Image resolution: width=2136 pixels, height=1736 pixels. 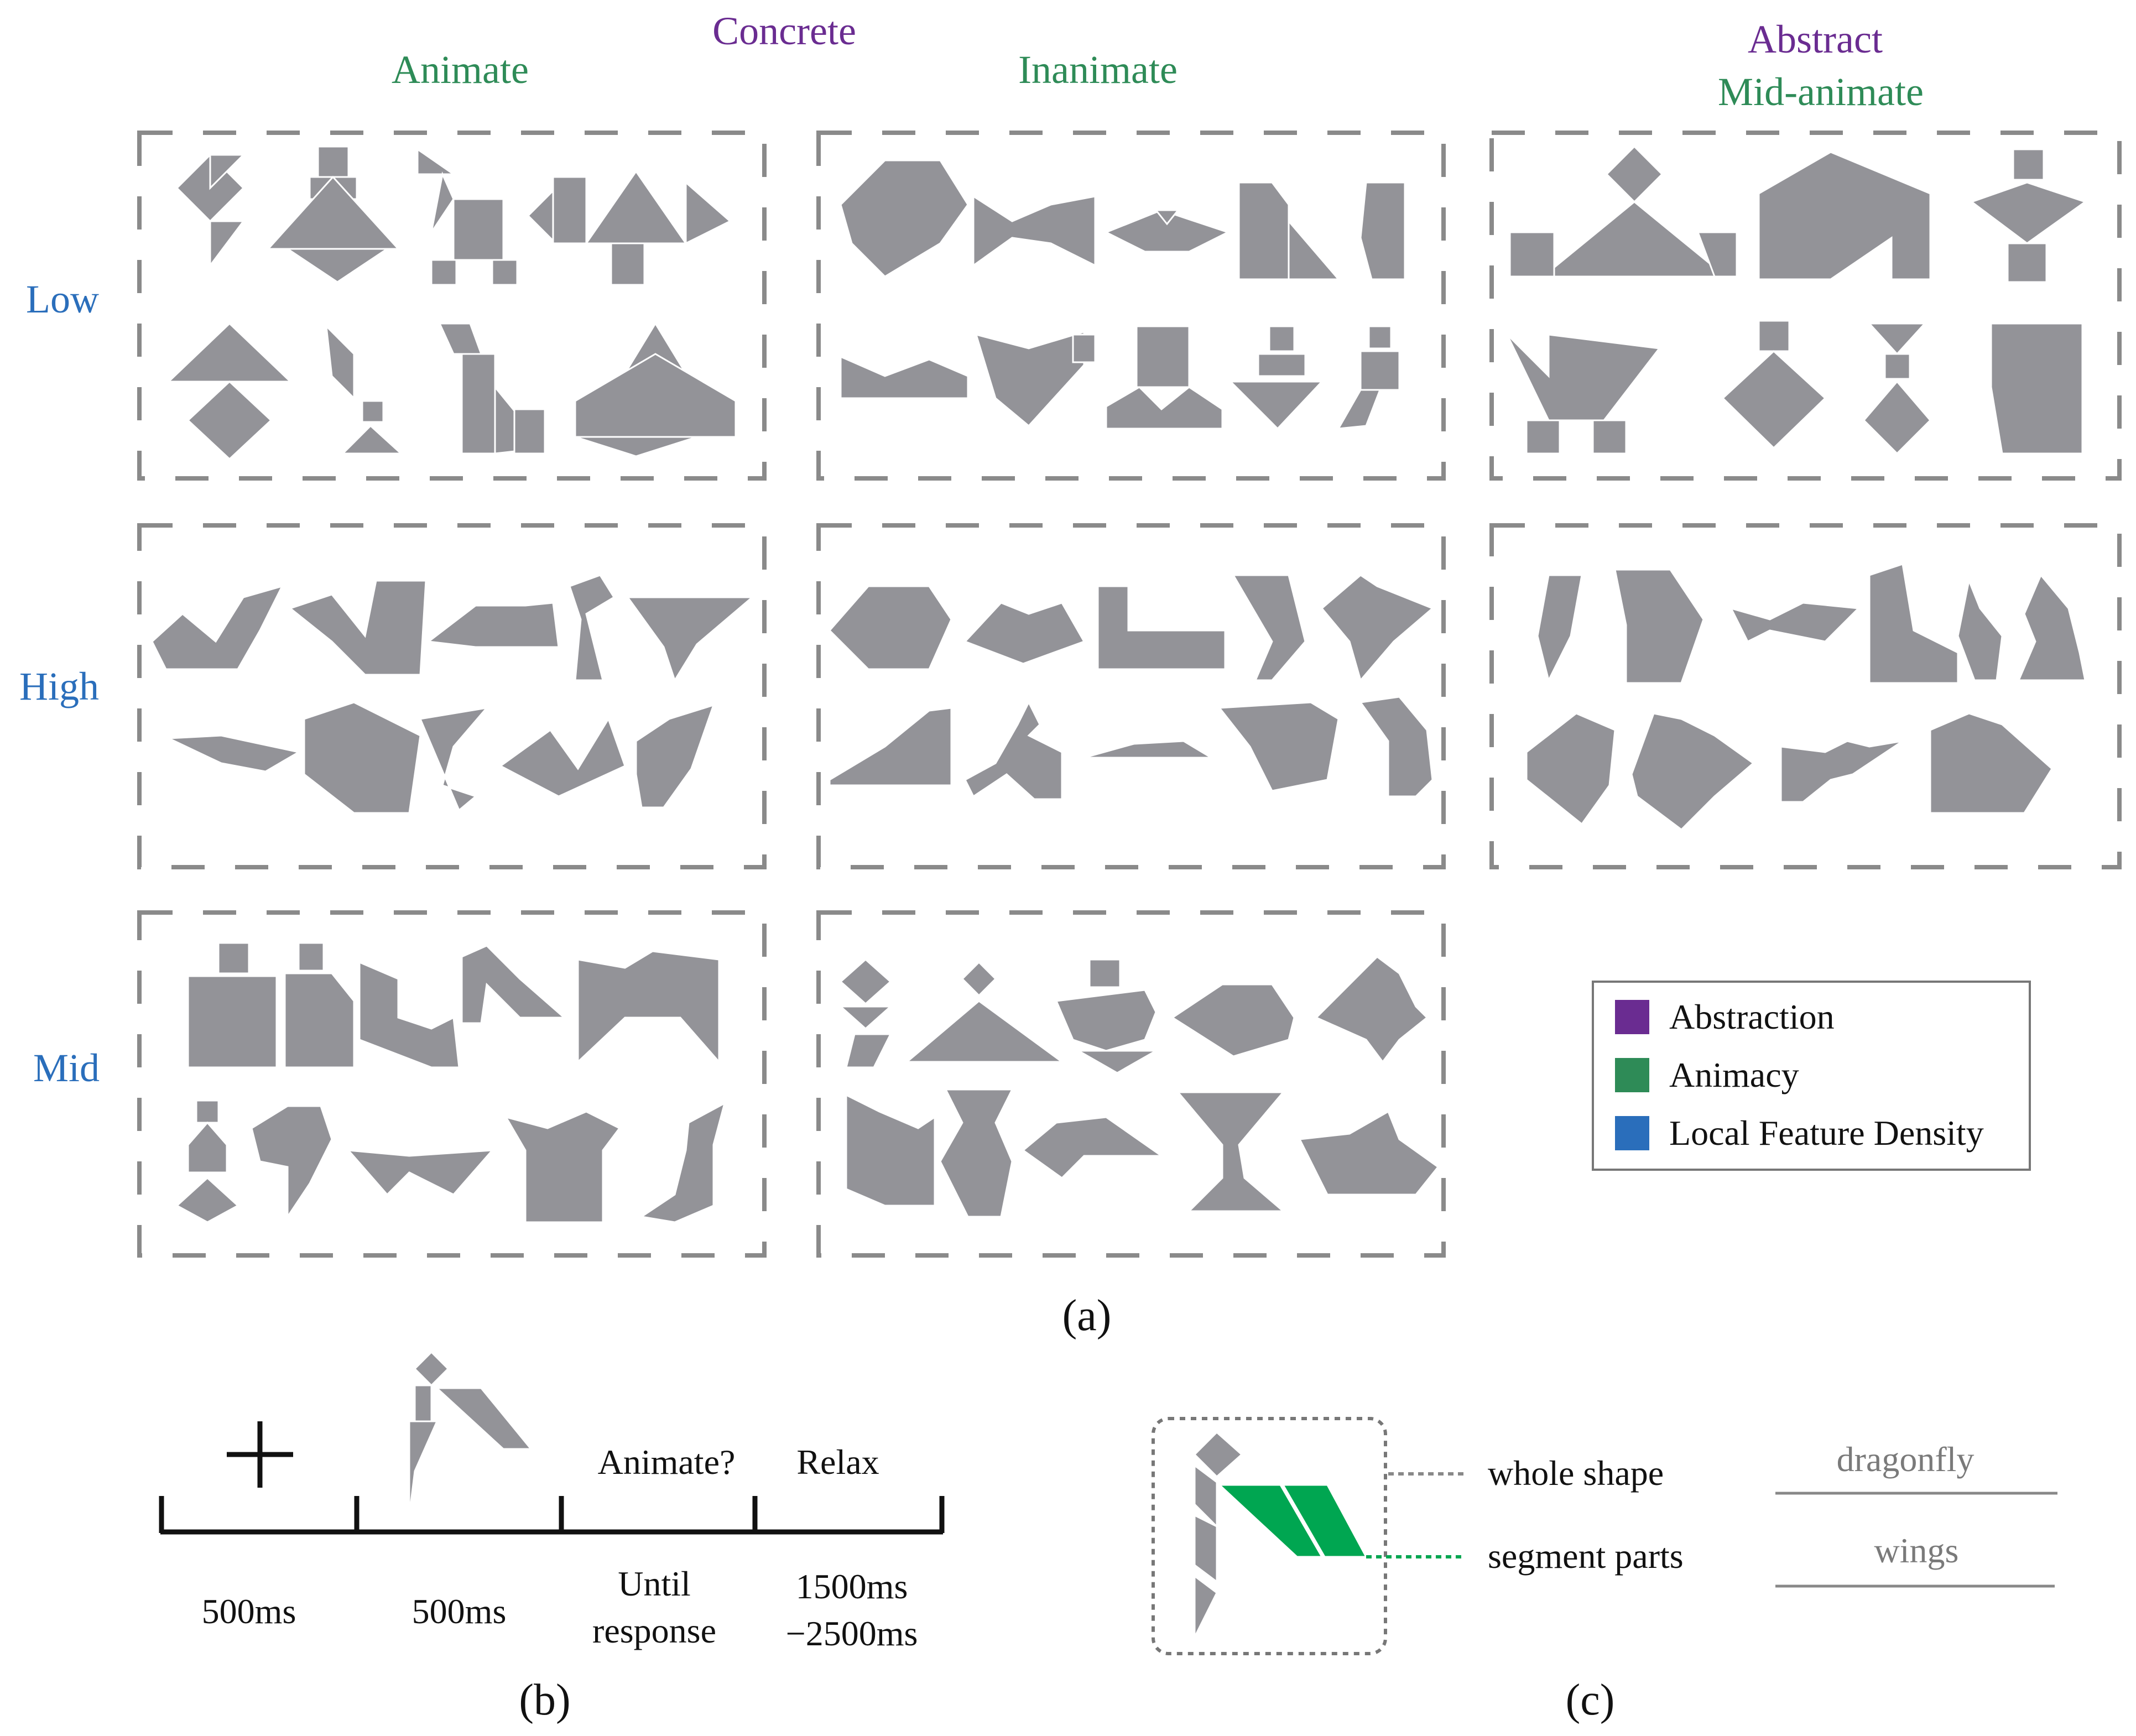 What do you see at coordinates (1906, 1459) in the screenshot?
I see `whole-shape-answer: dragonfly` at bounding box center [1906, 1459].